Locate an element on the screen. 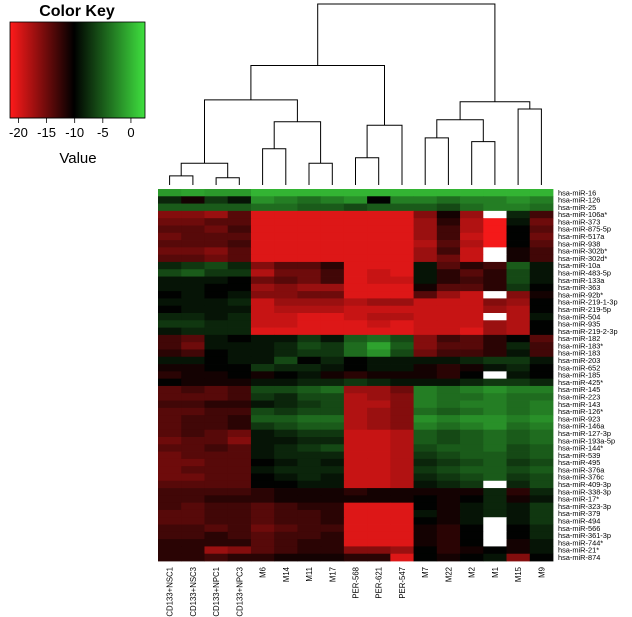 This screenshot has height=617, width=632. row-label: hsa-miR-652 is located at coordinates (579, 367).